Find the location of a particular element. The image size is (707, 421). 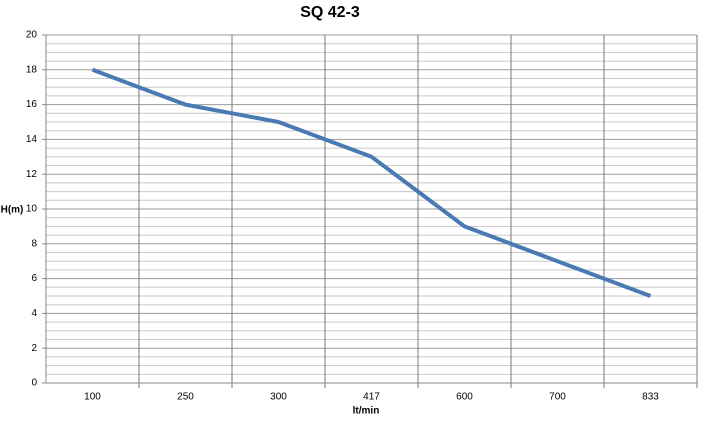

y-tick-label: 16 is located at coordinates (32, 104).